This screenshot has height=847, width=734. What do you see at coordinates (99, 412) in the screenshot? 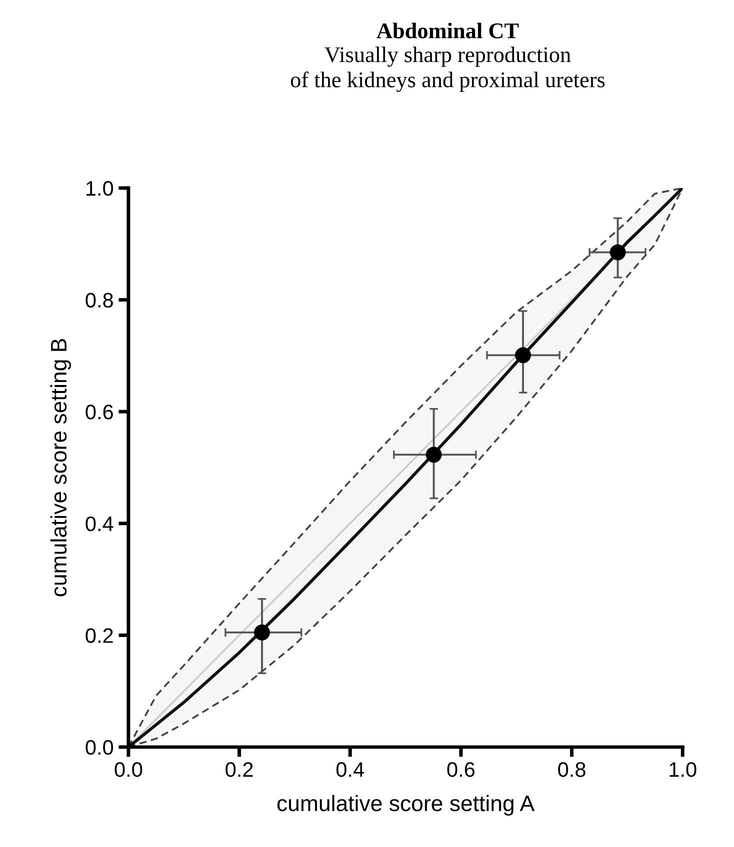
I see `y-tick-label: 0.6` at bounding box center [99, 412].